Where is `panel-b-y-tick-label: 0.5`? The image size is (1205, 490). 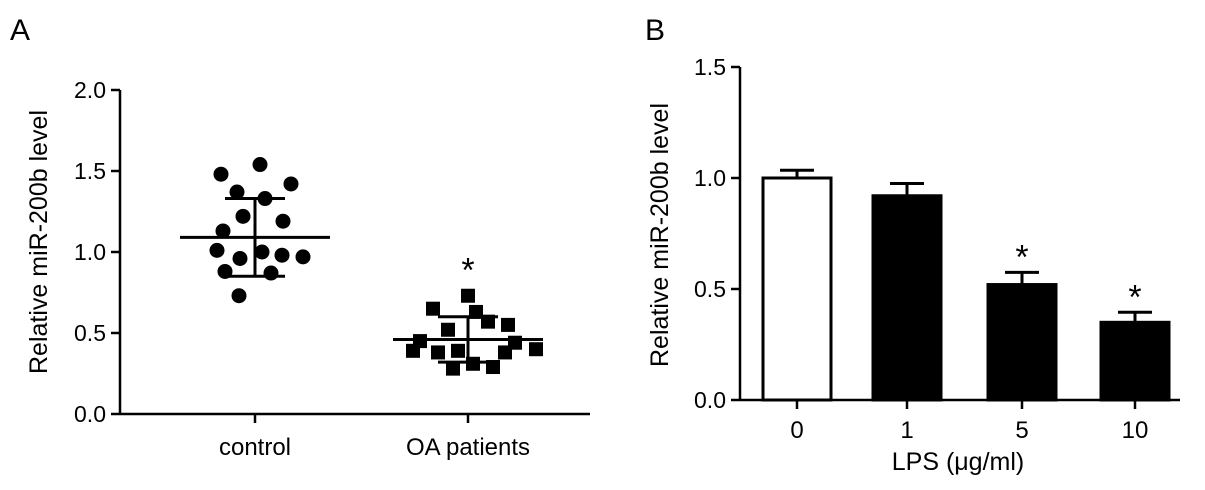 panel-b-y-tick-label: 0.5 is located at coordinates (710, 289).